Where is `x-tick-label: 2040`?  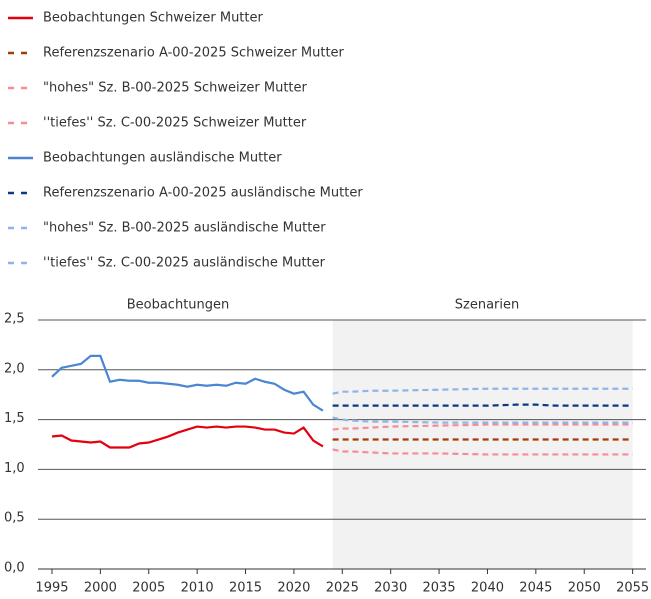
x-tick-label: 2040 is located at coordinates (487, 588).